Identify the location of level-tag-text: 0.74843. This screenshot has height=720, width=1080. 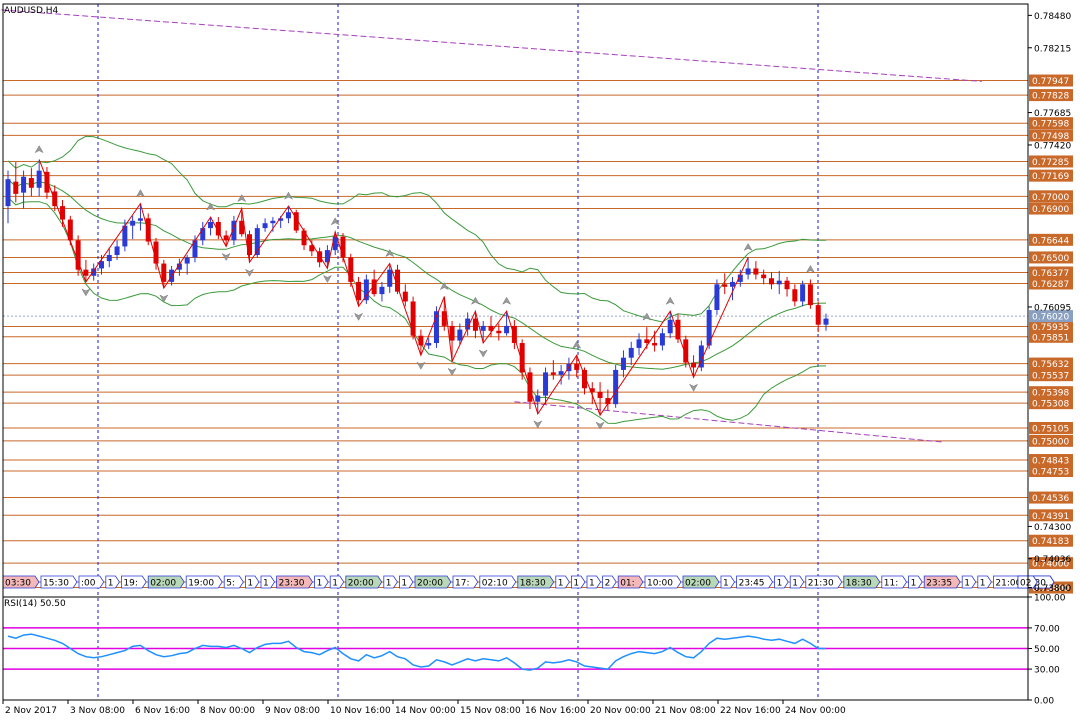
(1050, 462).